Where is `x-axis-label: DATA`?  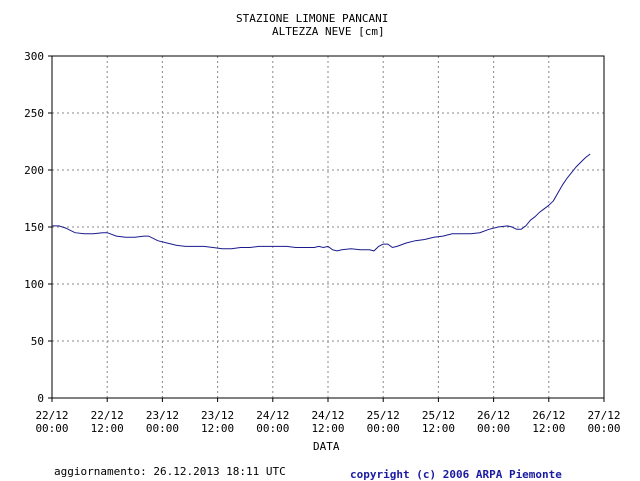 x-axis-label: DATA is located at coordinates (326, 446).